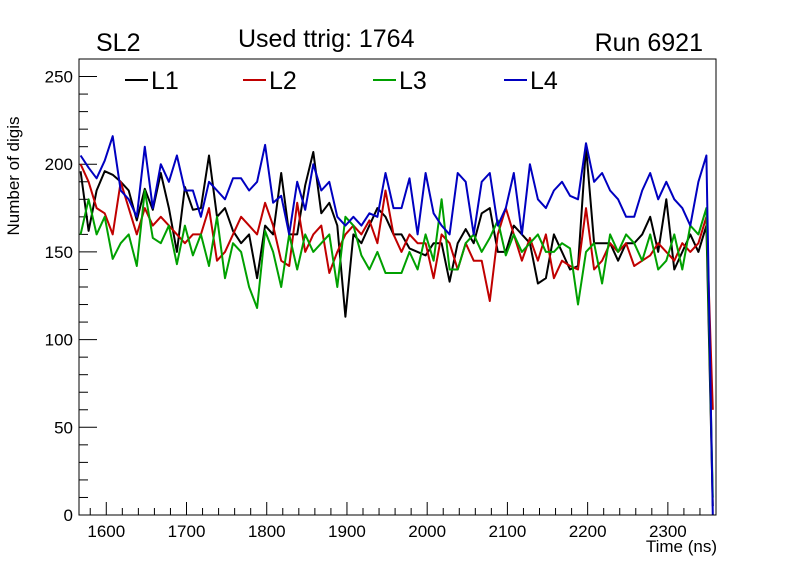 The height and width of the screenshot is (572, 796). What do you see at coordinates (63, 427) in the screenshot?
I see `y-tick-label: 50` at bounding box center [63, 427].